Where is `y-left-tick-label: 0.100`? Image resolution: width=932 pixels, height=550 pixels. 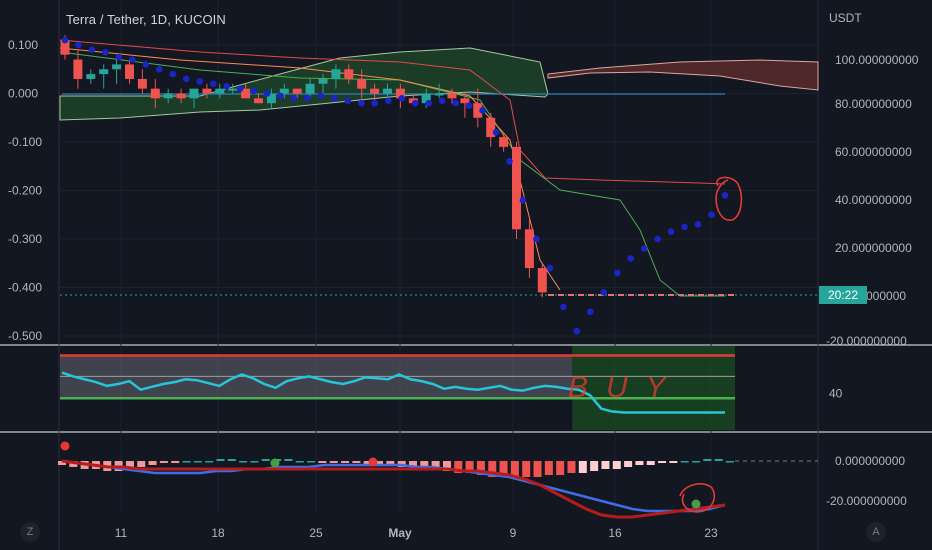 y-left-tick-label: 0.100 is located at coordinates (23, 45).